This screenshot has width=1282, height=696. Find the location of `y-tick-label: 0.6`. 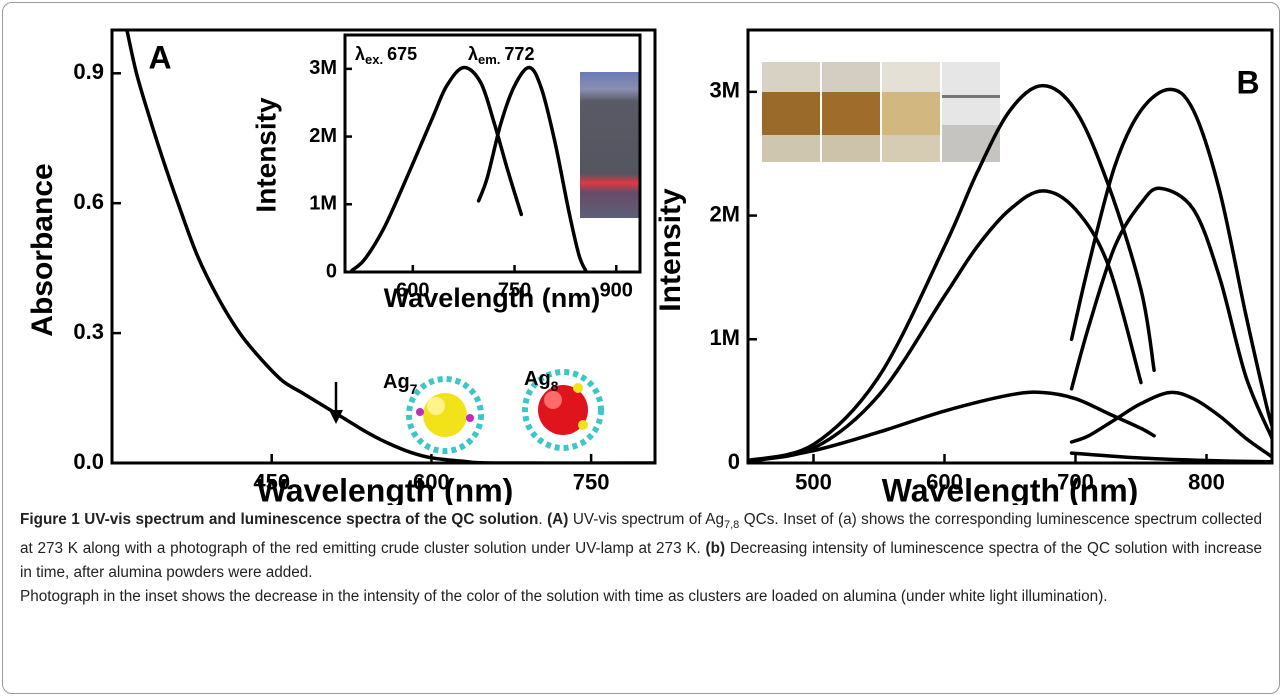

y-tick-label: 0.6 is located at coordinates (88, 201).